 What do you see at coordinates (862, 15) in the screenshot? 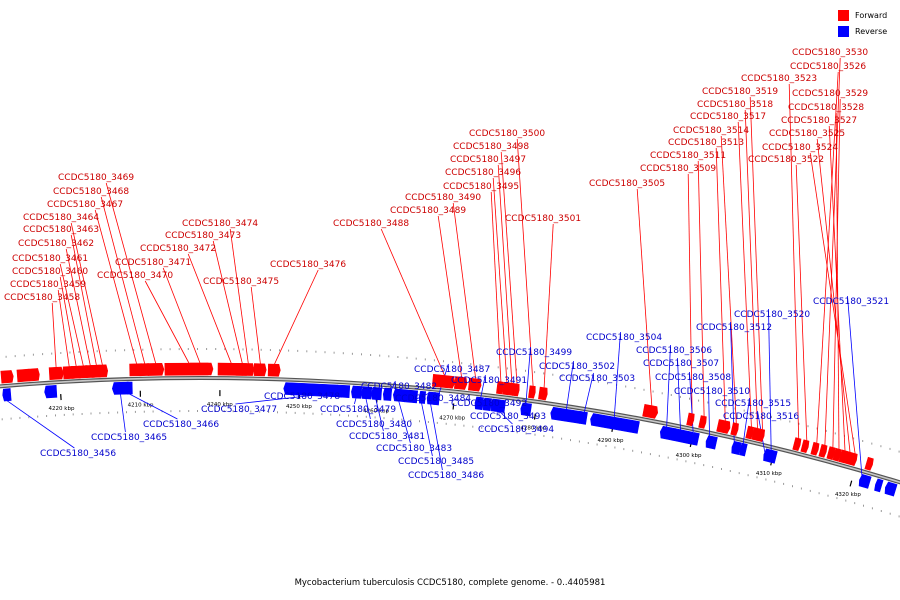
I see `legend-forward: Forward` at bounding box center [862, 15].